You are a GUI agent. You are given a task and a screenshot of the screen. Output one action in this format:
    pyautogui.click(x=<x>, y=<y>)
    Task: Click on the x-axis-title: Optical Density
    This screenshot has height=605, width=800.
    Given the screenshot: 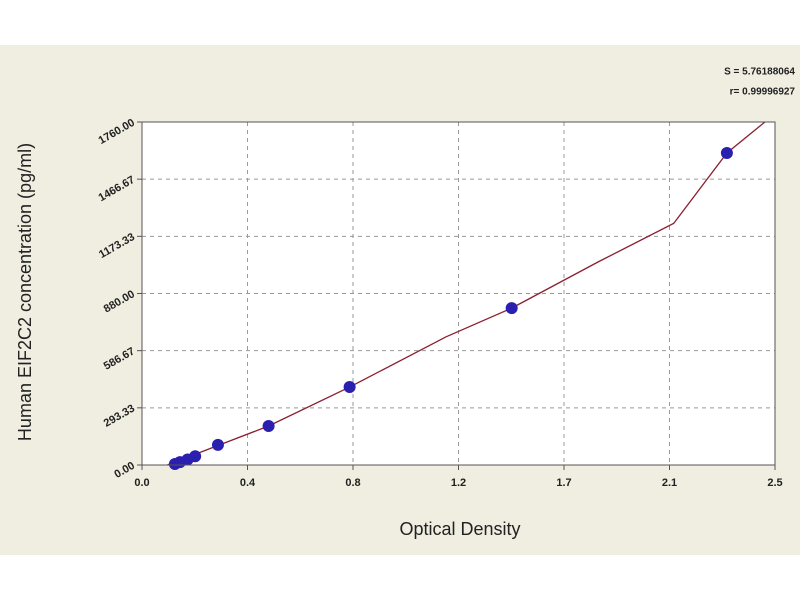 What is the action you would take?
    pyautogui.click(x=459, y=529)
    